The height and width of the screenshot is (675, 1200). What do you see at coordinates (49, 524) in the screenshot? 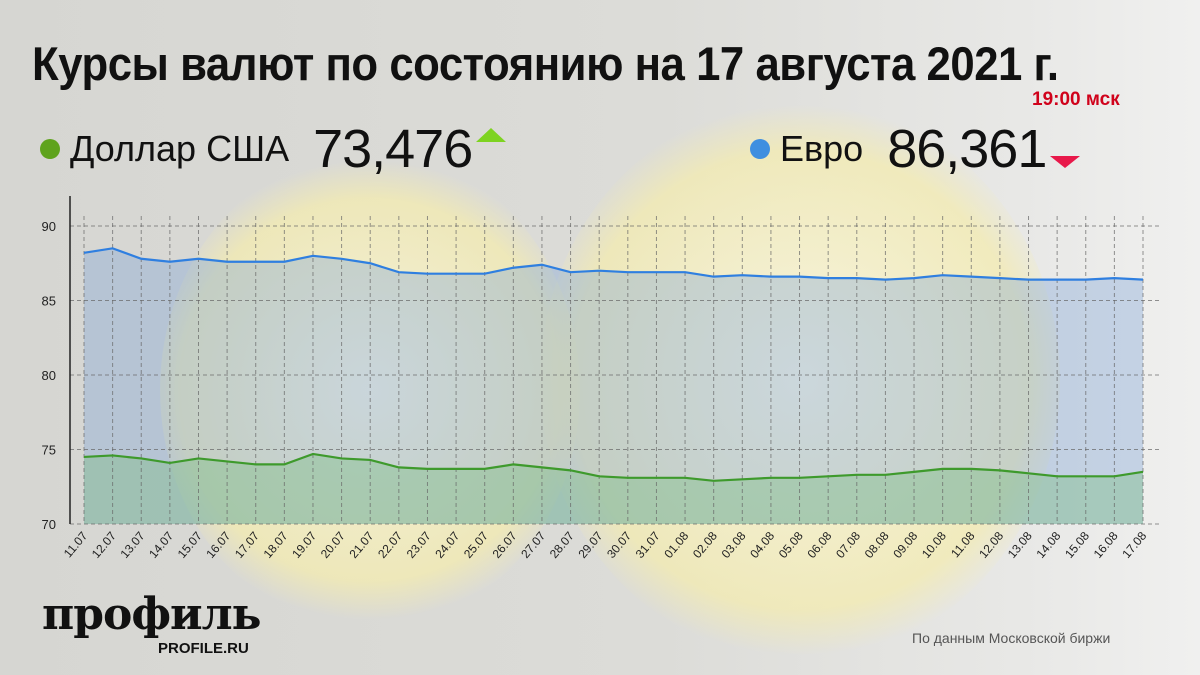
I see `y-tick-label: 70` at bounding box center [49, 524].